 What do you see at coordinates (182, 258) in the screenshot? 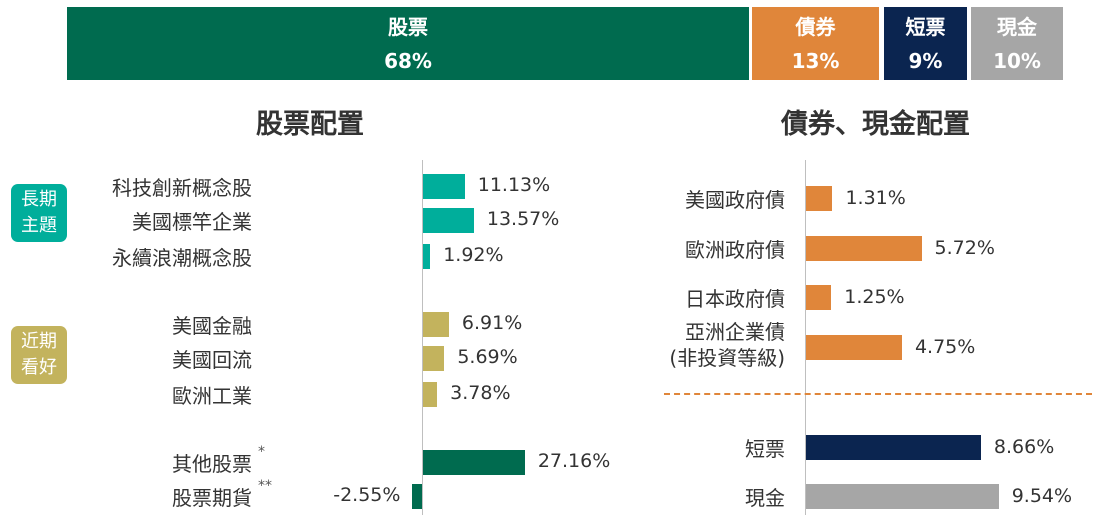
I see `equity-category-label: 永續浪潮概念股` at bounding box center [182, 258].